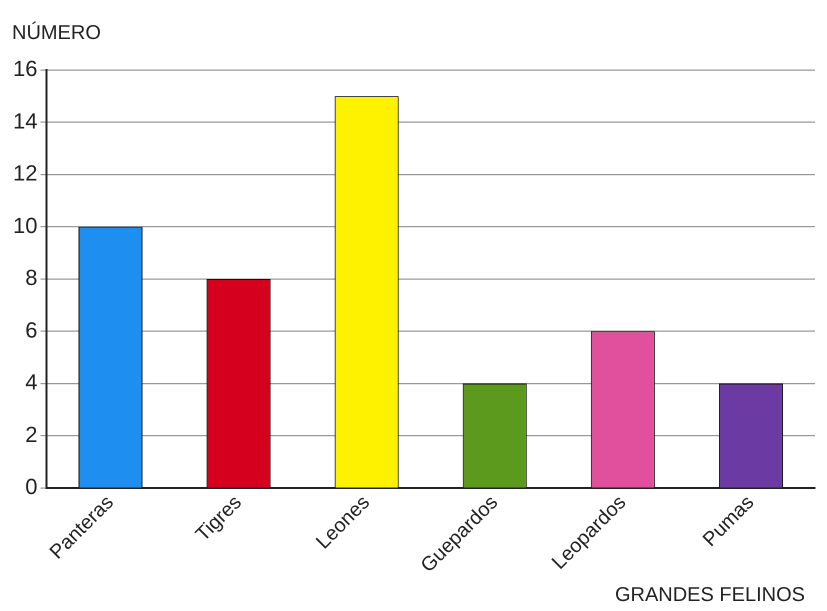 This screenshot has height=611, width=827. What do you see at coordinates (25, 69) in the screenshot?
I see `y-tick-label: 16` at bounding box center [25, 69].